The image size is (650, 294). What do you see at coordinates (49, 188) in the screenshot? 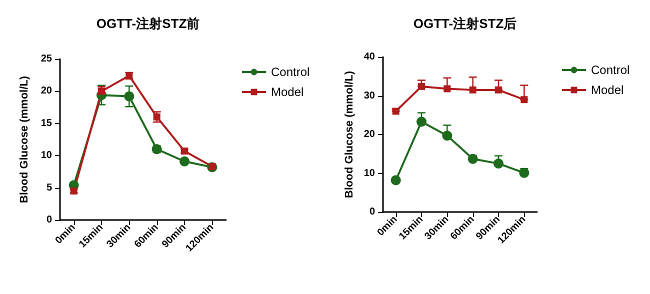
I see `y-tick-label: 5` at bounding box center [49, 188].